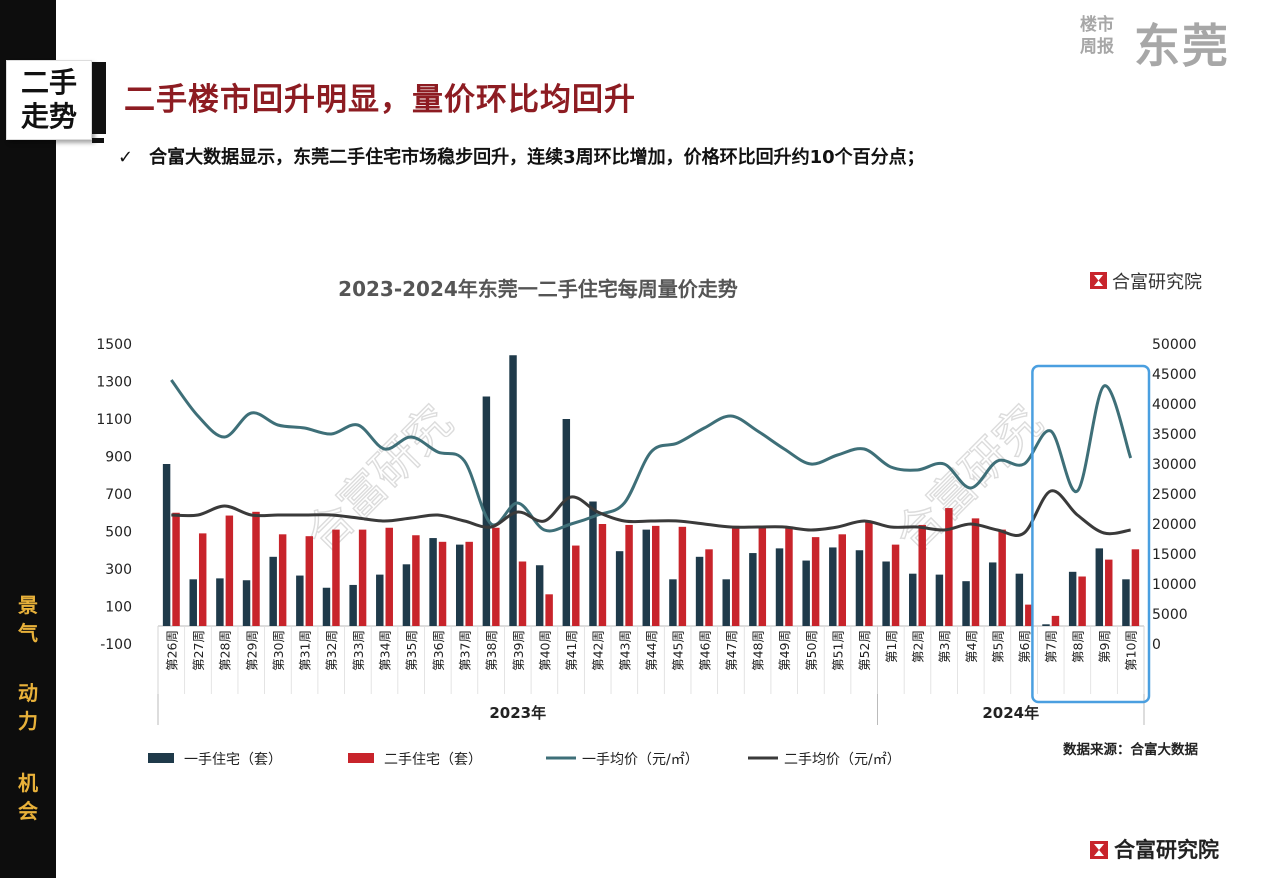  What do you see at coordinates (640, 760) in the screenshot?
I see `legend-label: 一手均价（元/㎡）` at bounding box center [640, 760].